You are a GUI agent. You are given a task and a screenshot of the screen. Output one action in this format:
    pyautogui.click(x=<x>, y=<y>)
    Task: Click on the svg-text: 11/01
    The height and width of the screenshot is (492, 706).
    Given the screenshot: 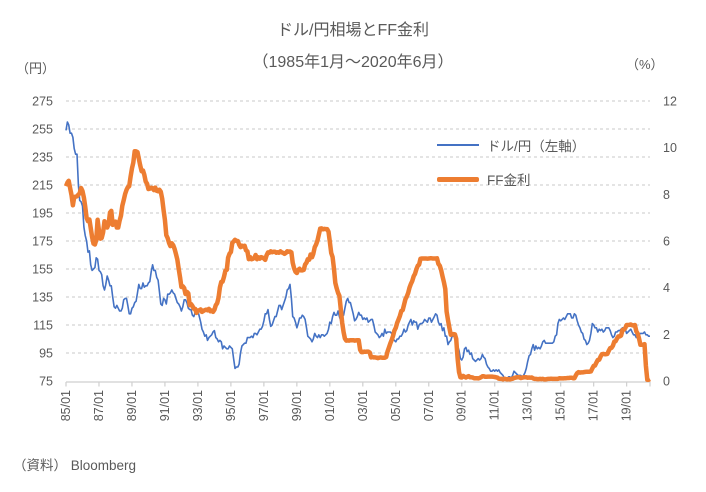 What is the action you would take?
    pyautogui.click(x=495, y=405)
    